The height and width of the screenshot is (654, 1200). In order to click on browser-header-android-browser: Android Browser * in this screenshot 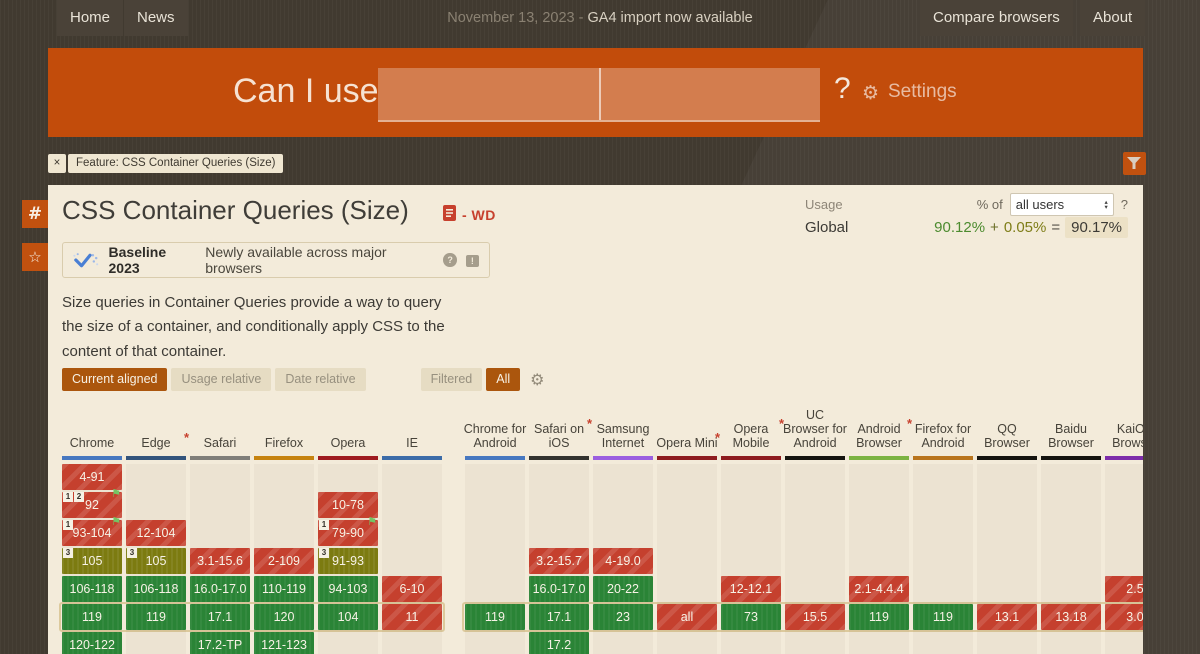, I will do `click(879, 427)`.